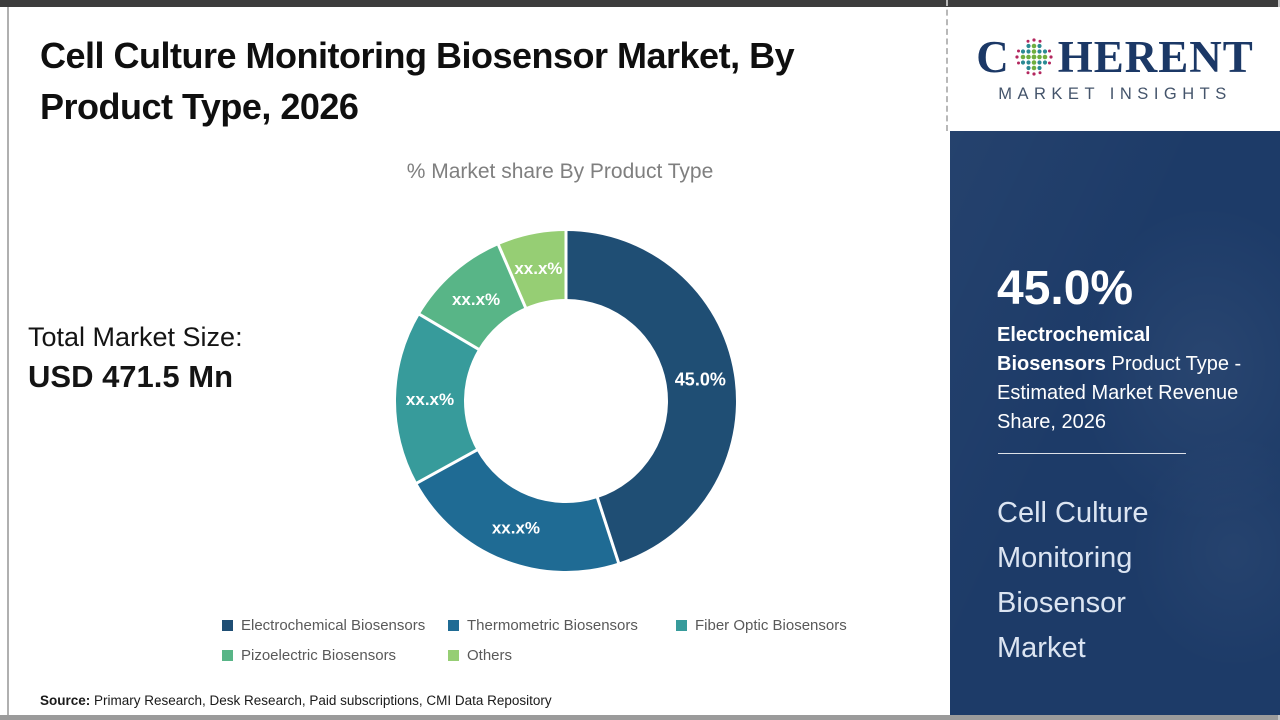 The height and width of the screenshot is (720, 1280). I want to click on highlight-stat-value: 45.0%, so click(1065, 288).